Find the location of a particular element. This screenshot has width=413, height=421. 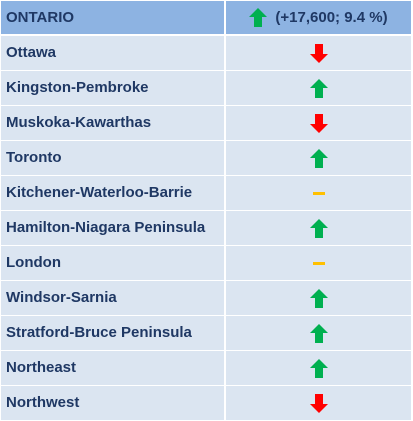

table-row: Stratford-Bruce Peninsula is located at coordinates (206, 333).